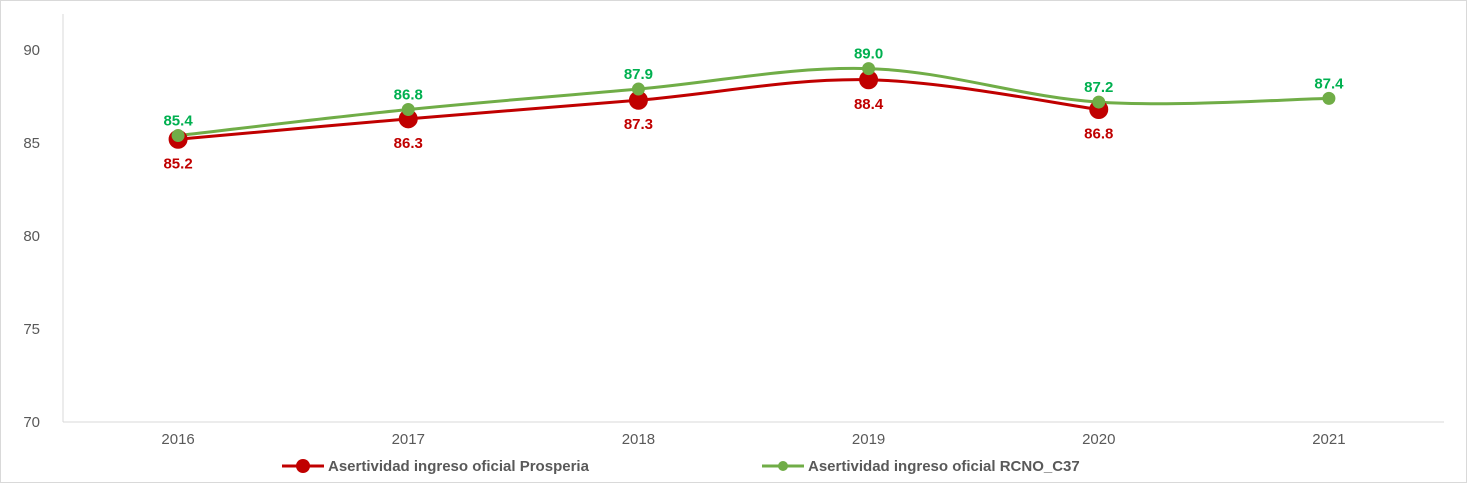 Image resolution: width=1469 pixels, height=485 pixels. Describe the element at coordinates (638, 439) in the screenshot. I see `x-tick-label: 2018` at that location.